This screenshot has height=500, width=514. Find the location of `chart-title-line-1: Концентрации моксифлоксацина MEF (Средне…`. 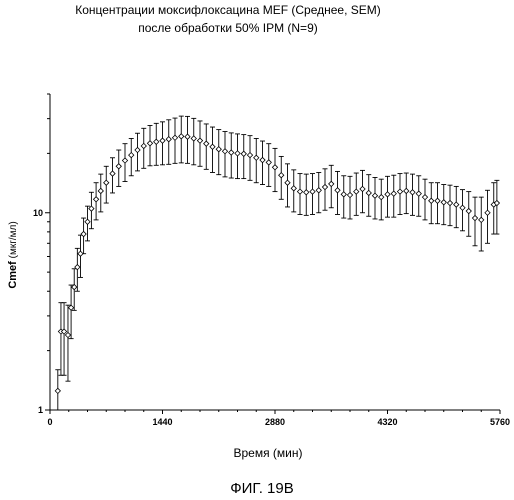

chart-title-line-1: Концентрации моксифлоксацина MEF (Средне… is located at coordinates (228, 10).